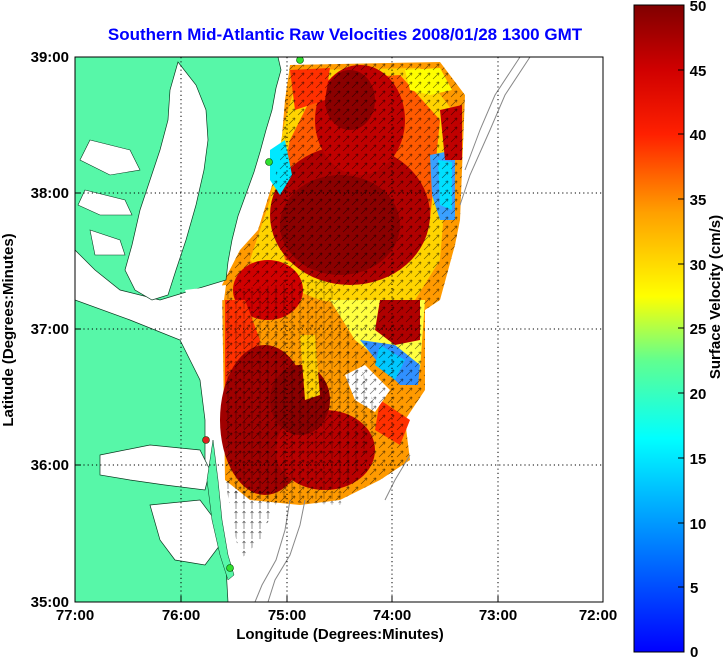 The height and width of the screenshot is (659, 724). I want to click on y-tick-label: 38:00, so click(50, 193).